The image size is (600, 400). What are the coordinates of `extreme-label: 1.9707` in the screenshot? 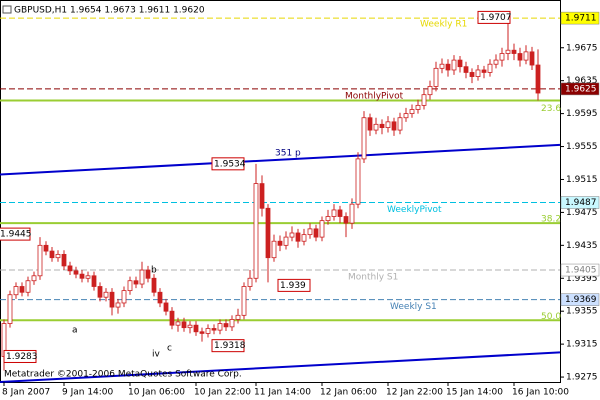 It's located at (496, 18).